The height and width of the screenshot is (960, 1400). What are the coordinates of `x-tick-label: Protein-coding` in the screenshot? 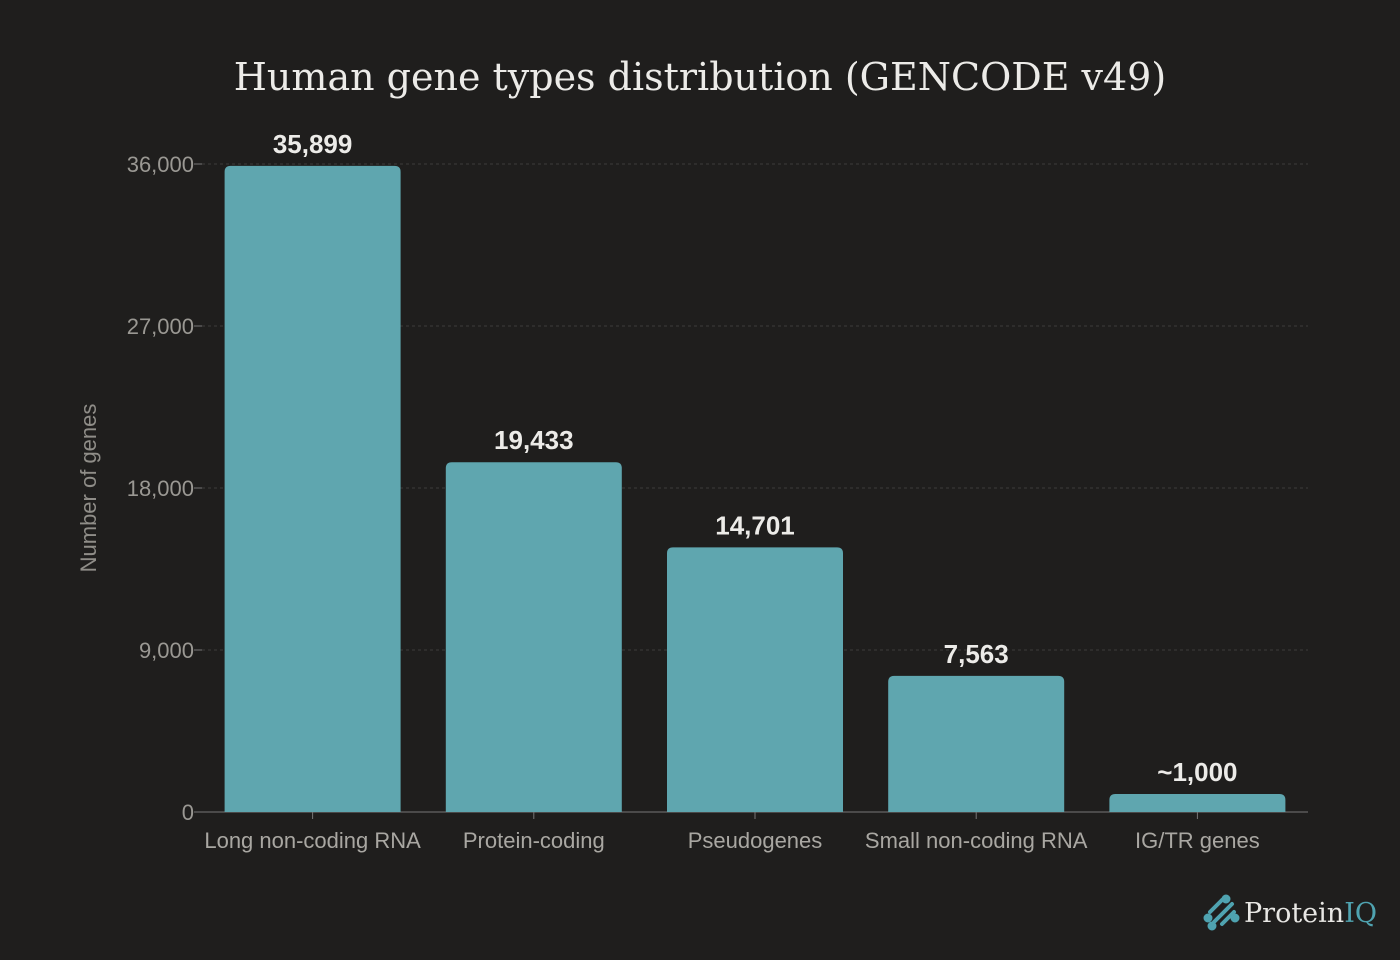 It's located at (534, 840).